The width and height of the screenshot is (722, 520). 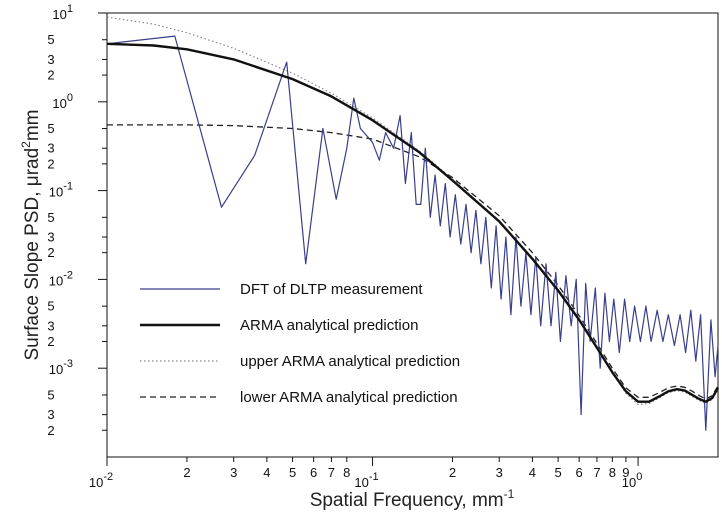 What do you see at coordinates (509, 494) in the screenshot?
I see `x-axis-title-exponent: -1` at bounding box center [509, 494].